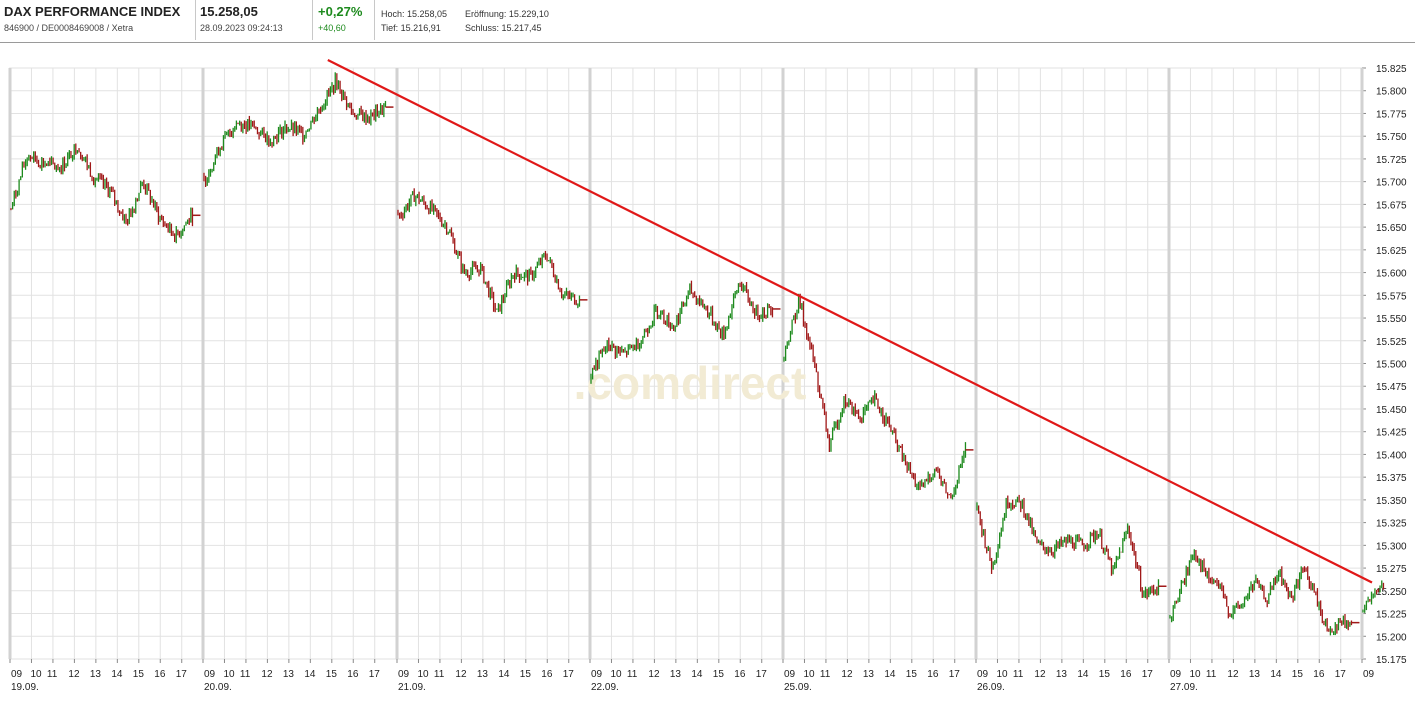 Image resolution: width=1415 pixels, height=707 pixels. I want to click on x-date-label: 25.09., so click(798, 687).